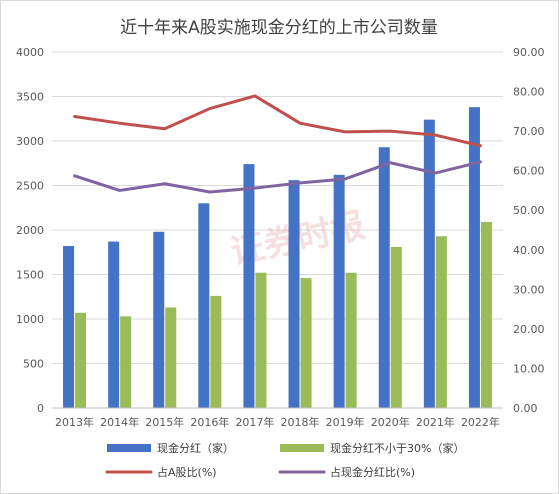 The height and width of the screenshot is (494, 559). I want to click on left-axis-tick-label: 1000, so click(30, 319).